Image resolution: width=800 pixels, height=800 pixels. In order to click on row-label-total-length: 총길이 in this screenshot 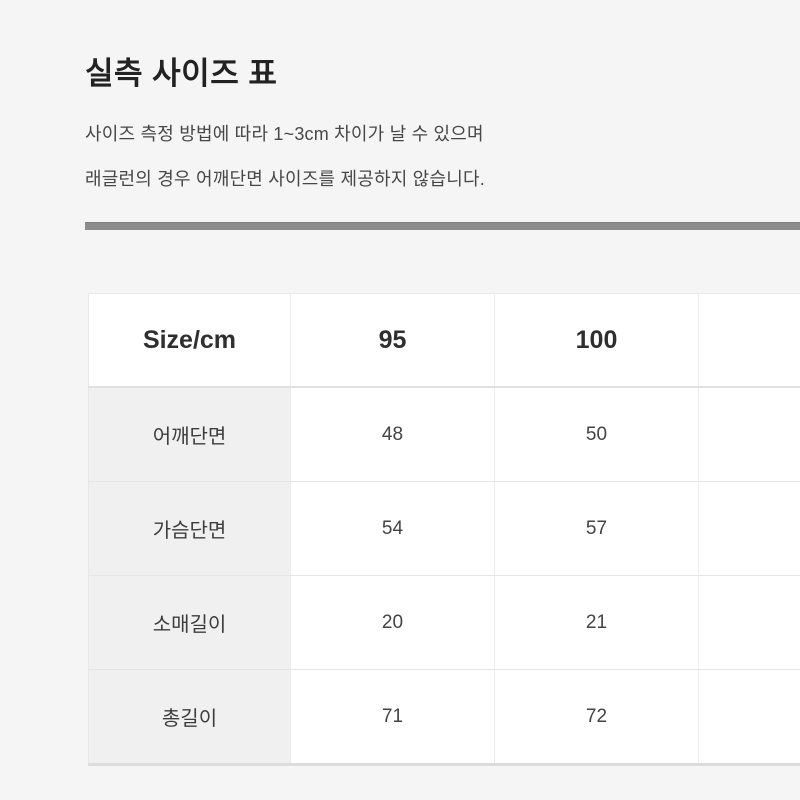, I will do `click(189, 717)`.